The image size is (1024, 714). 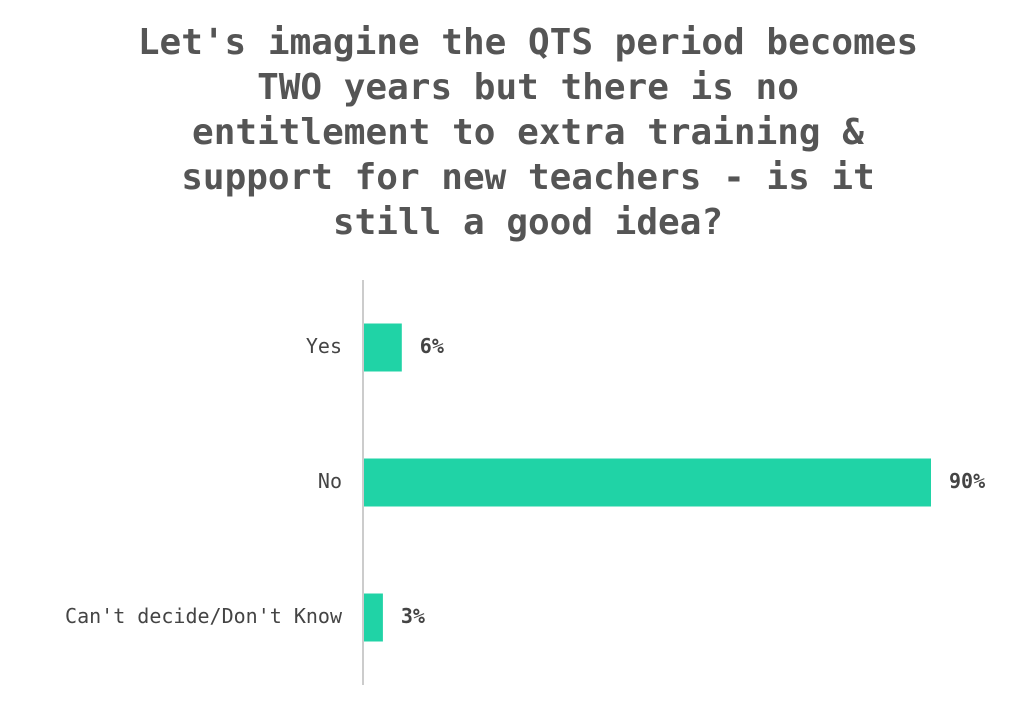 I want to click on category-label: Yes, so click(x=324, y=346).